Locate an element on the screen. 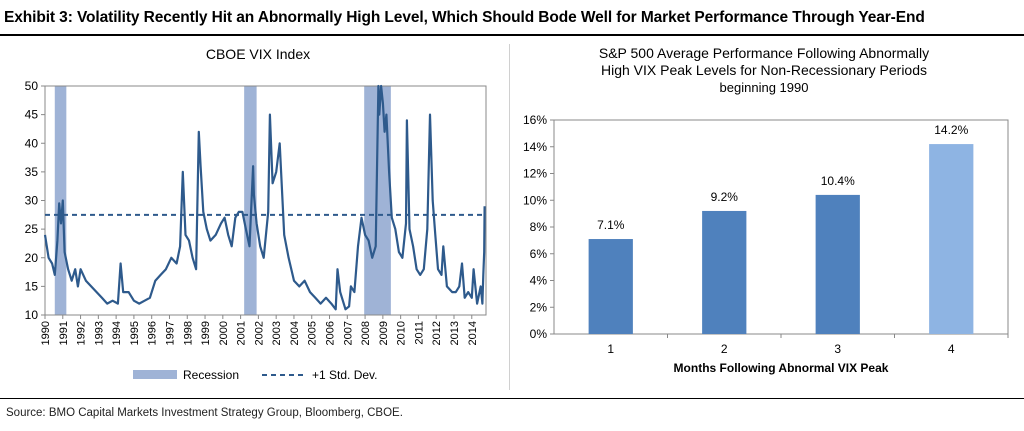 Image resolution: width=1024 pixels, height=431 pixels. x-tick-label: 1990 is located at coordinates (46, 333).